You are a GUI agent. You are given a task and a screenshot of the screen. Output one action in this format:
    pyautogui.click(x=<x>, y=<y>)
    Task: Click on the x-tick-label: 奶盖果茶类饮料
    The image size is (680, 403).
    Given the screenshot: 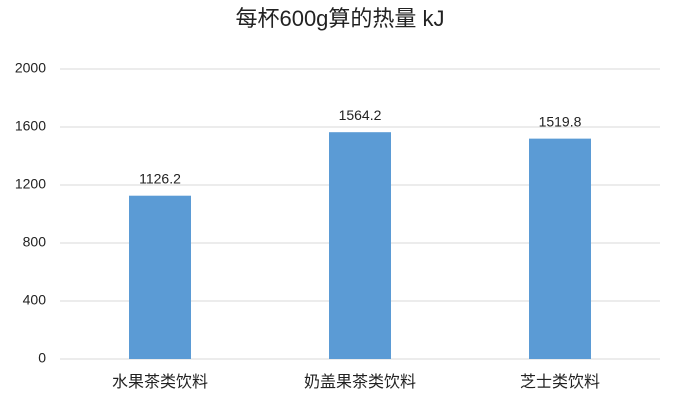 What is the action you would take?
    pyautogui.click(x=360, y=382)
    